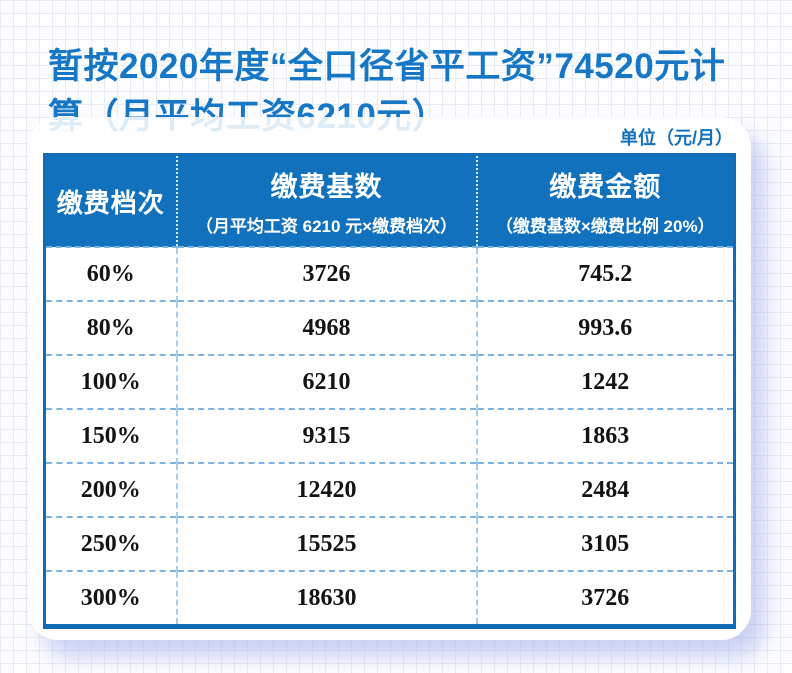 The width and height of the screenshot is (792, 673). Describe the element at coordinates (110, 273) in the screenshot. I see `table-cell: 60%` at that location.